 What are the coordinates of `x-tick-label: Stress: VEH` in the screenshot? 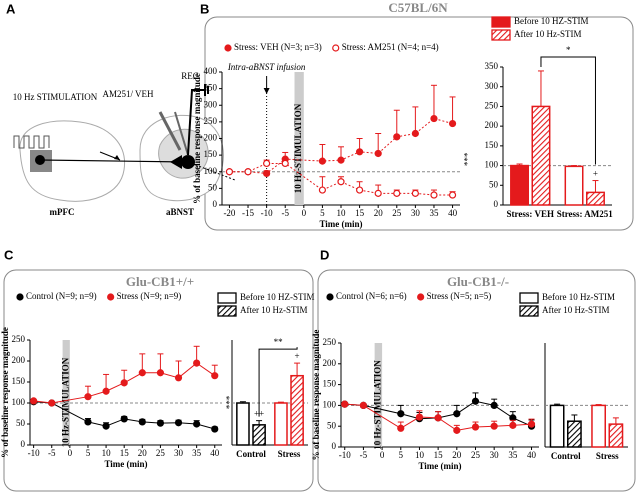 It's located at (530, 214).